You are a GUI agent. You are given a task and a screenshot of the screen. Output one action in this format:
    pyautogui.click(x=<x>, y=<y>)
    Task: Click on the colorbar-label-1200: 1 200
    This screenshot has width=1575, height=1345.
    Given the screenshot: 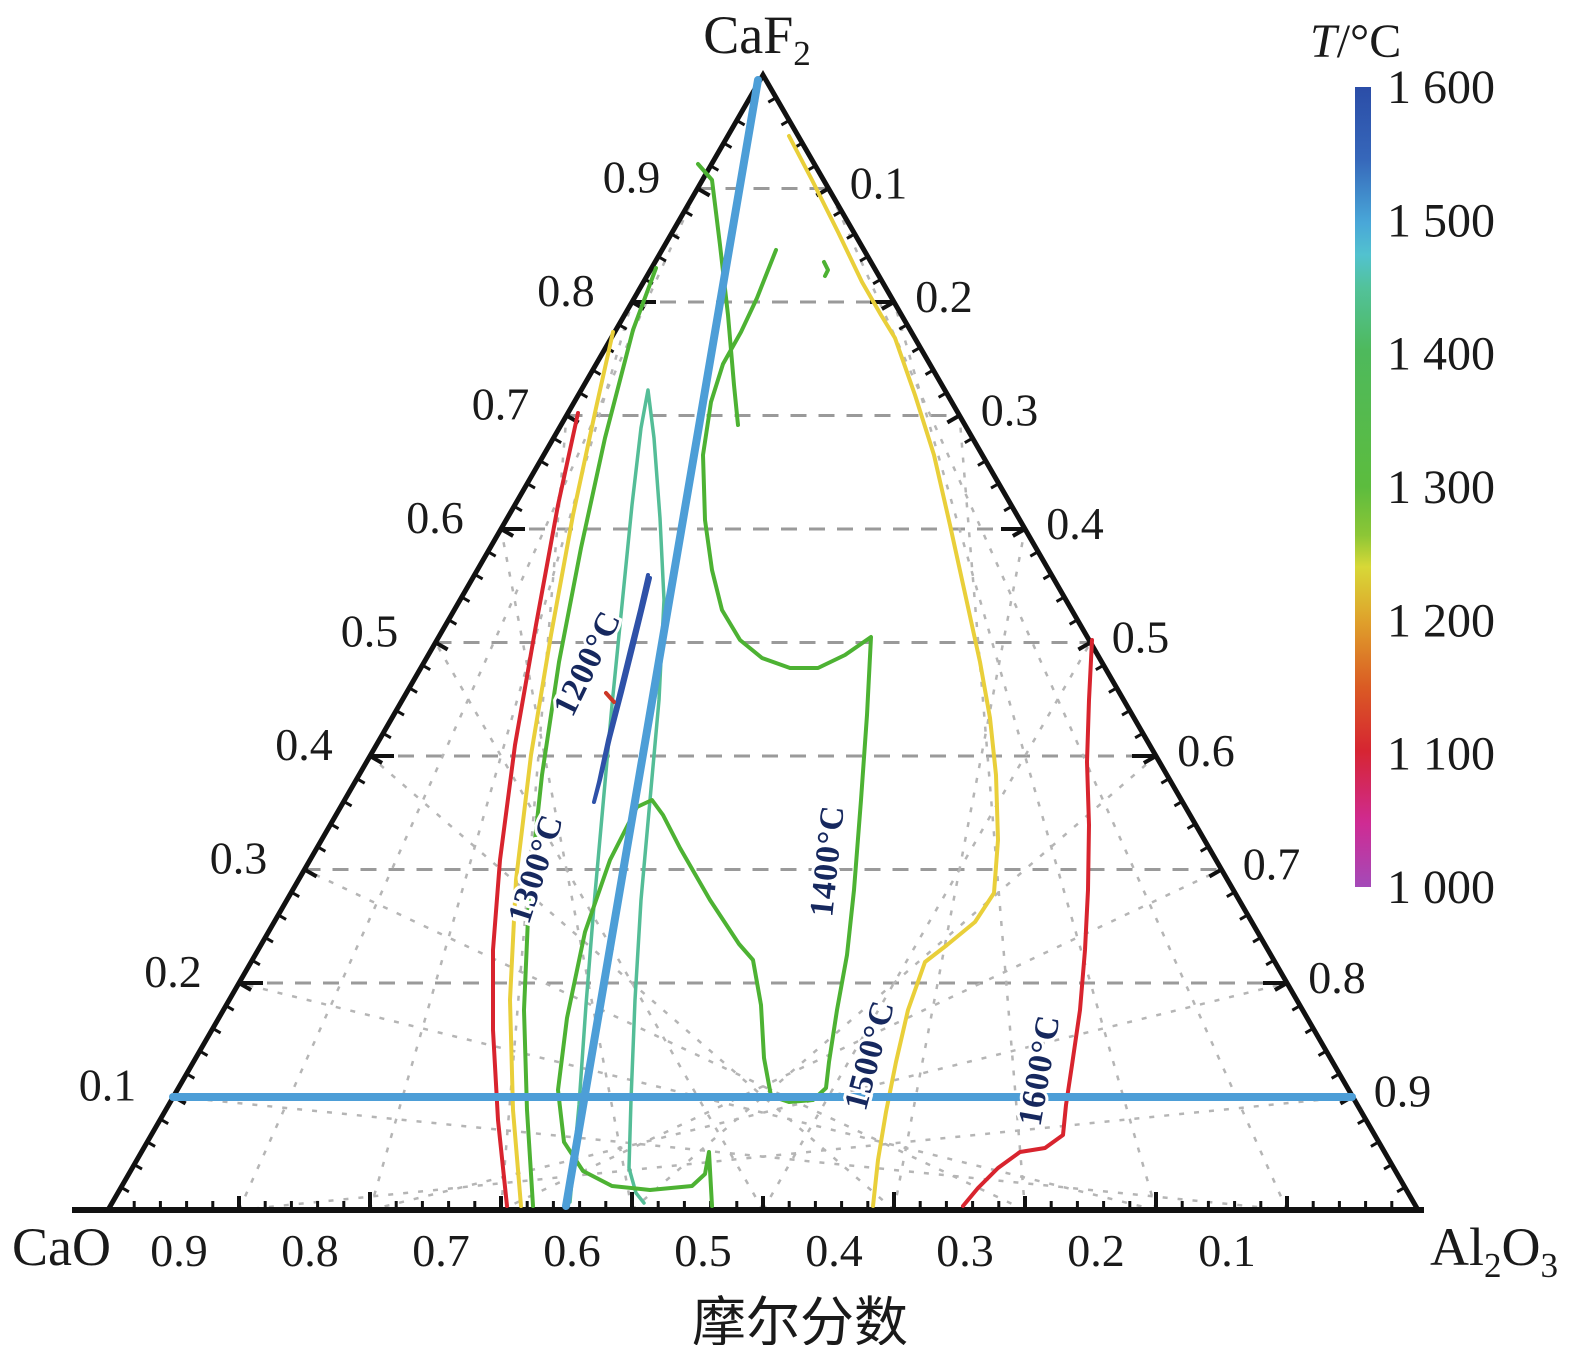 What is the action you would take?
    pyautogui.click(x=1441, y=620)
    